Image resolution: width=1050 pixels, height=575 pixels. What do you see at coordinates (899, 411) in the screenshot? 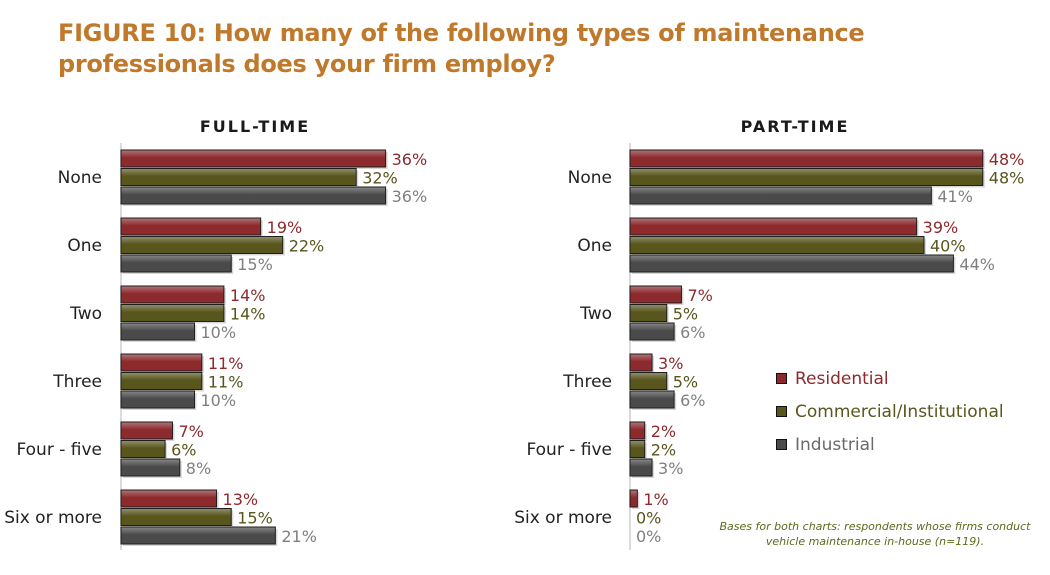
I see `legend-label-commercial: Commercial/Institutional` at bounding box center [899, 411].